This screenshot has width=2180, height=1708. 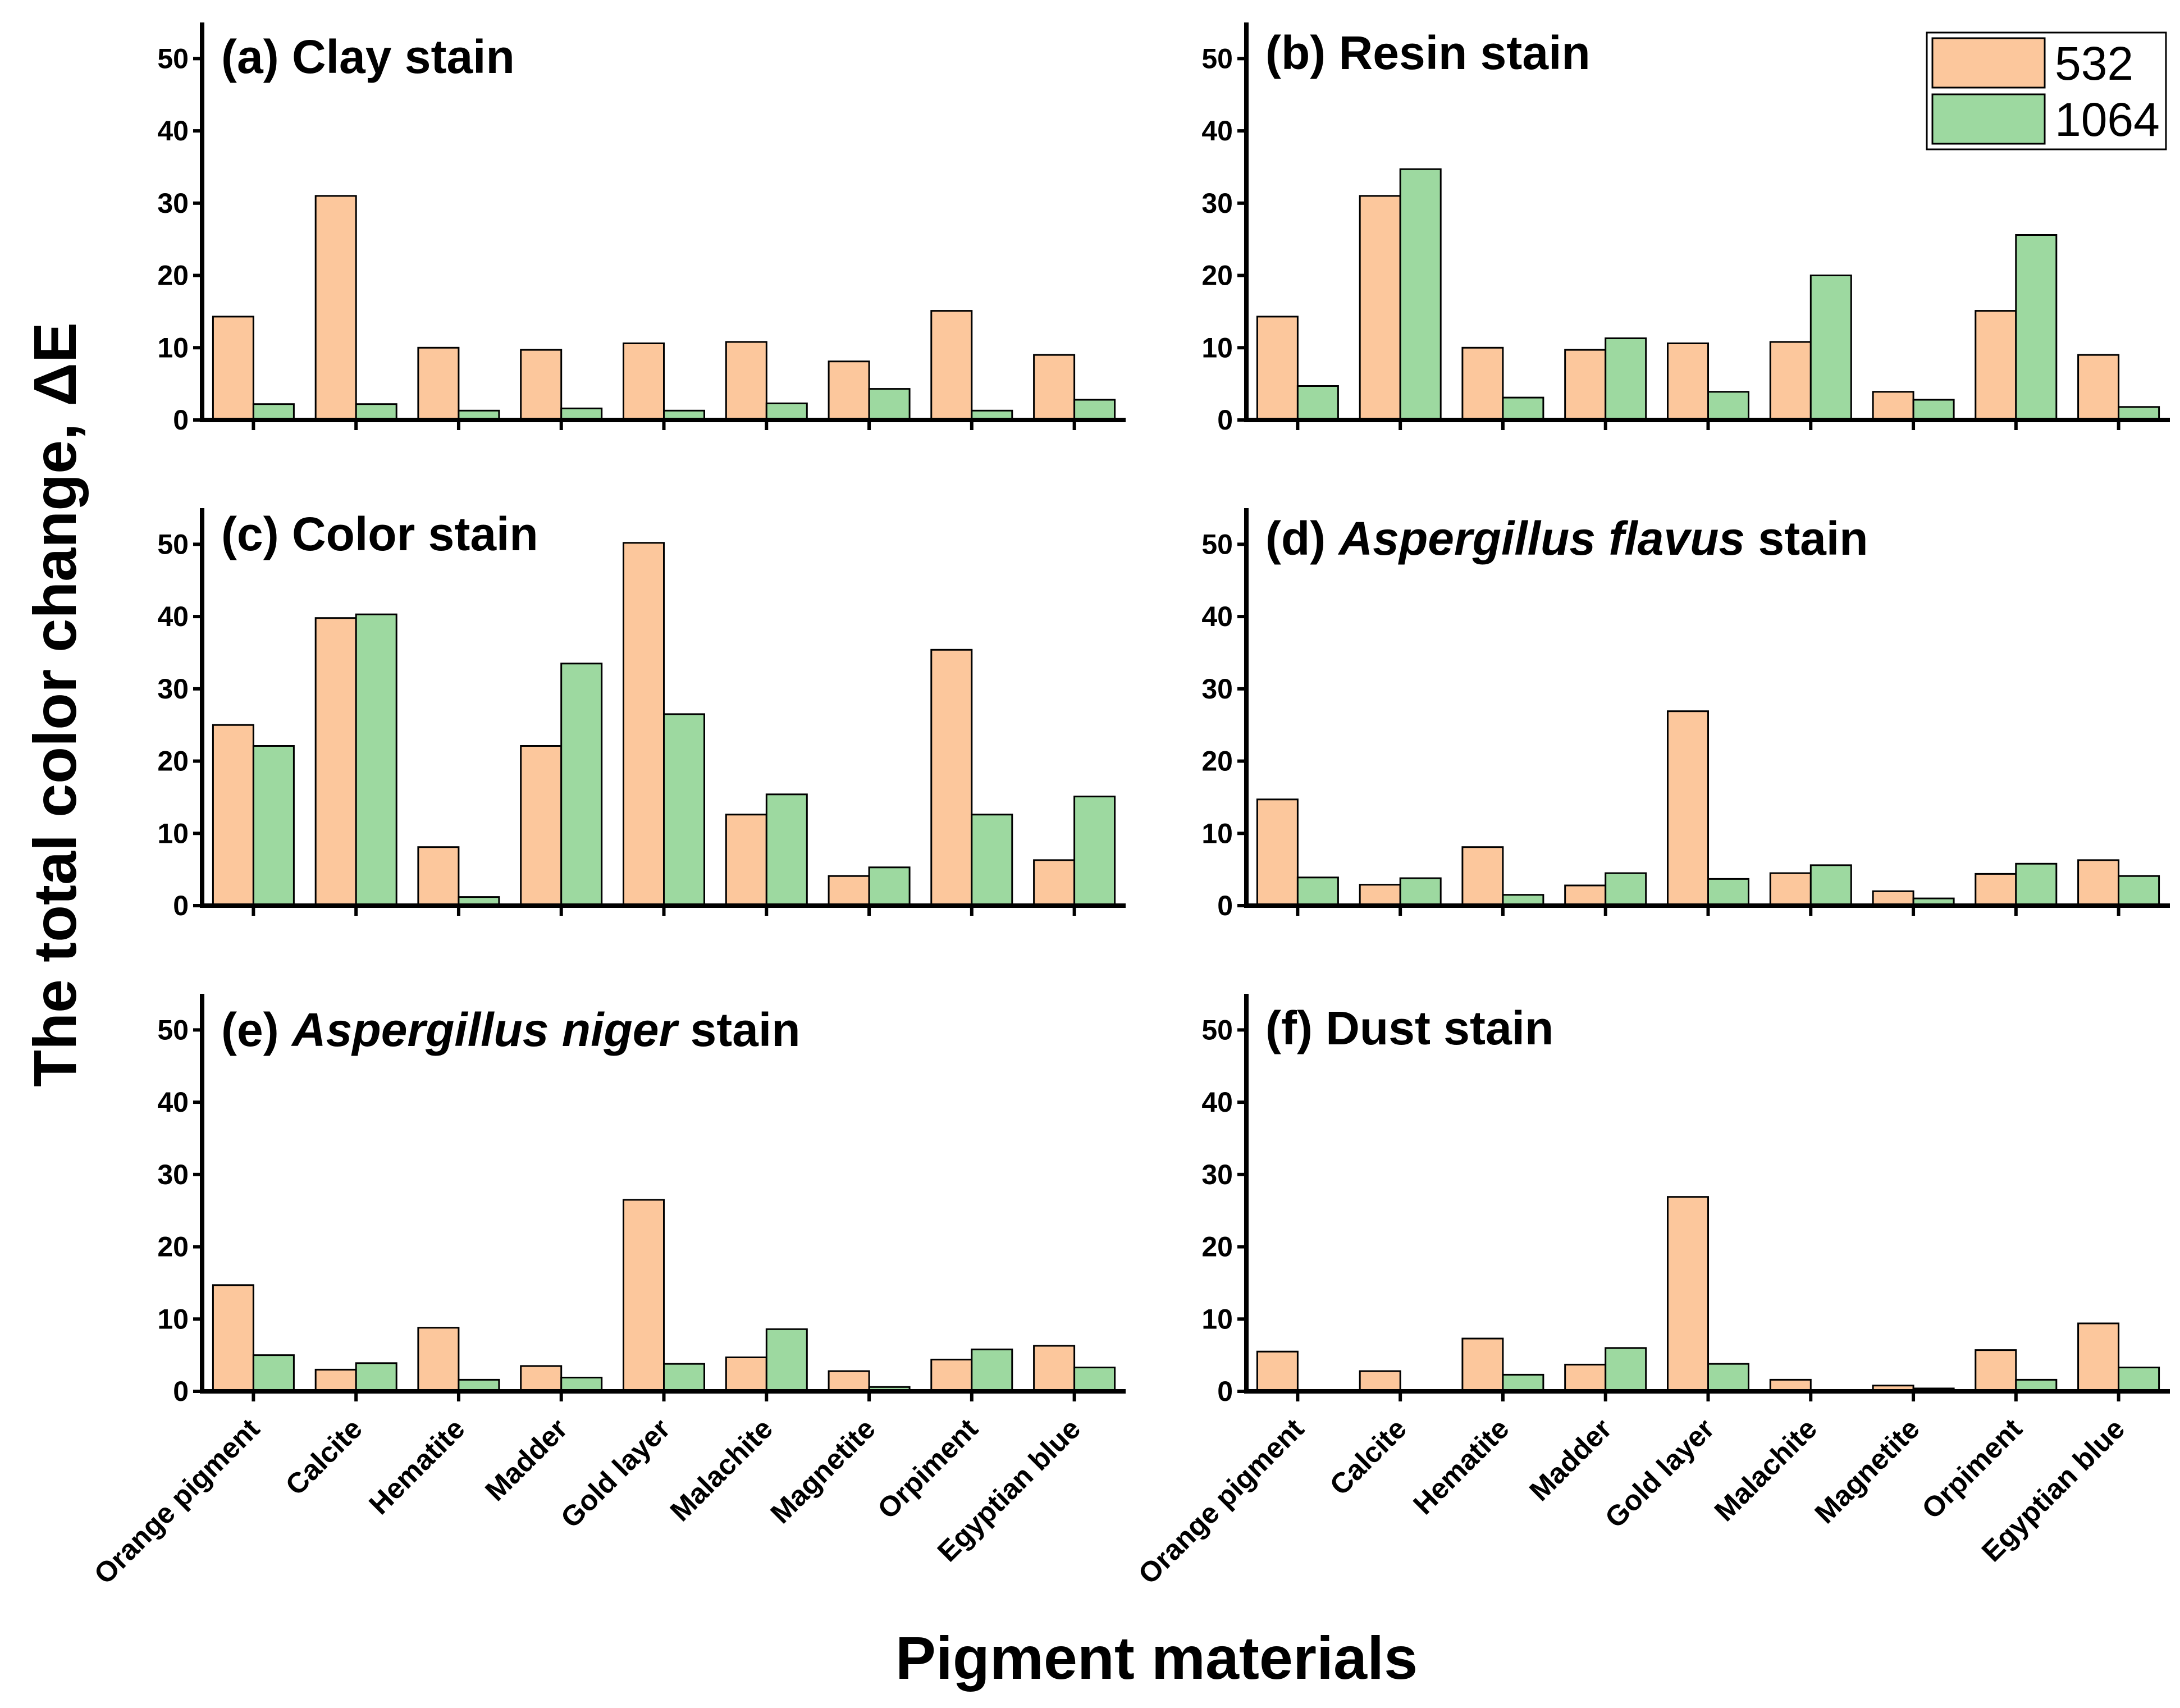 I want to click on ytick-label-f-10: 10, so click(x=1217, y=1319).